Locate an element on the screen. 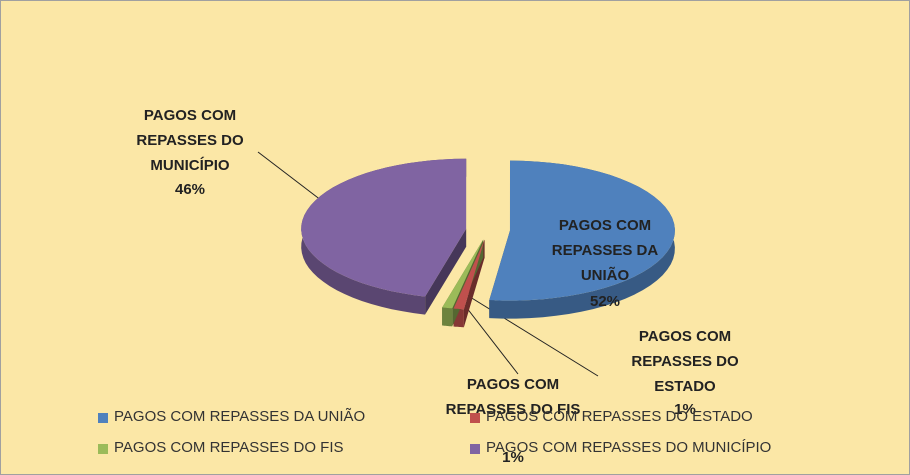 This screenshot has height=475, width=910. legend-label: PAGOS COM REPASSES DO FIS is located at coordinates (229, 447).